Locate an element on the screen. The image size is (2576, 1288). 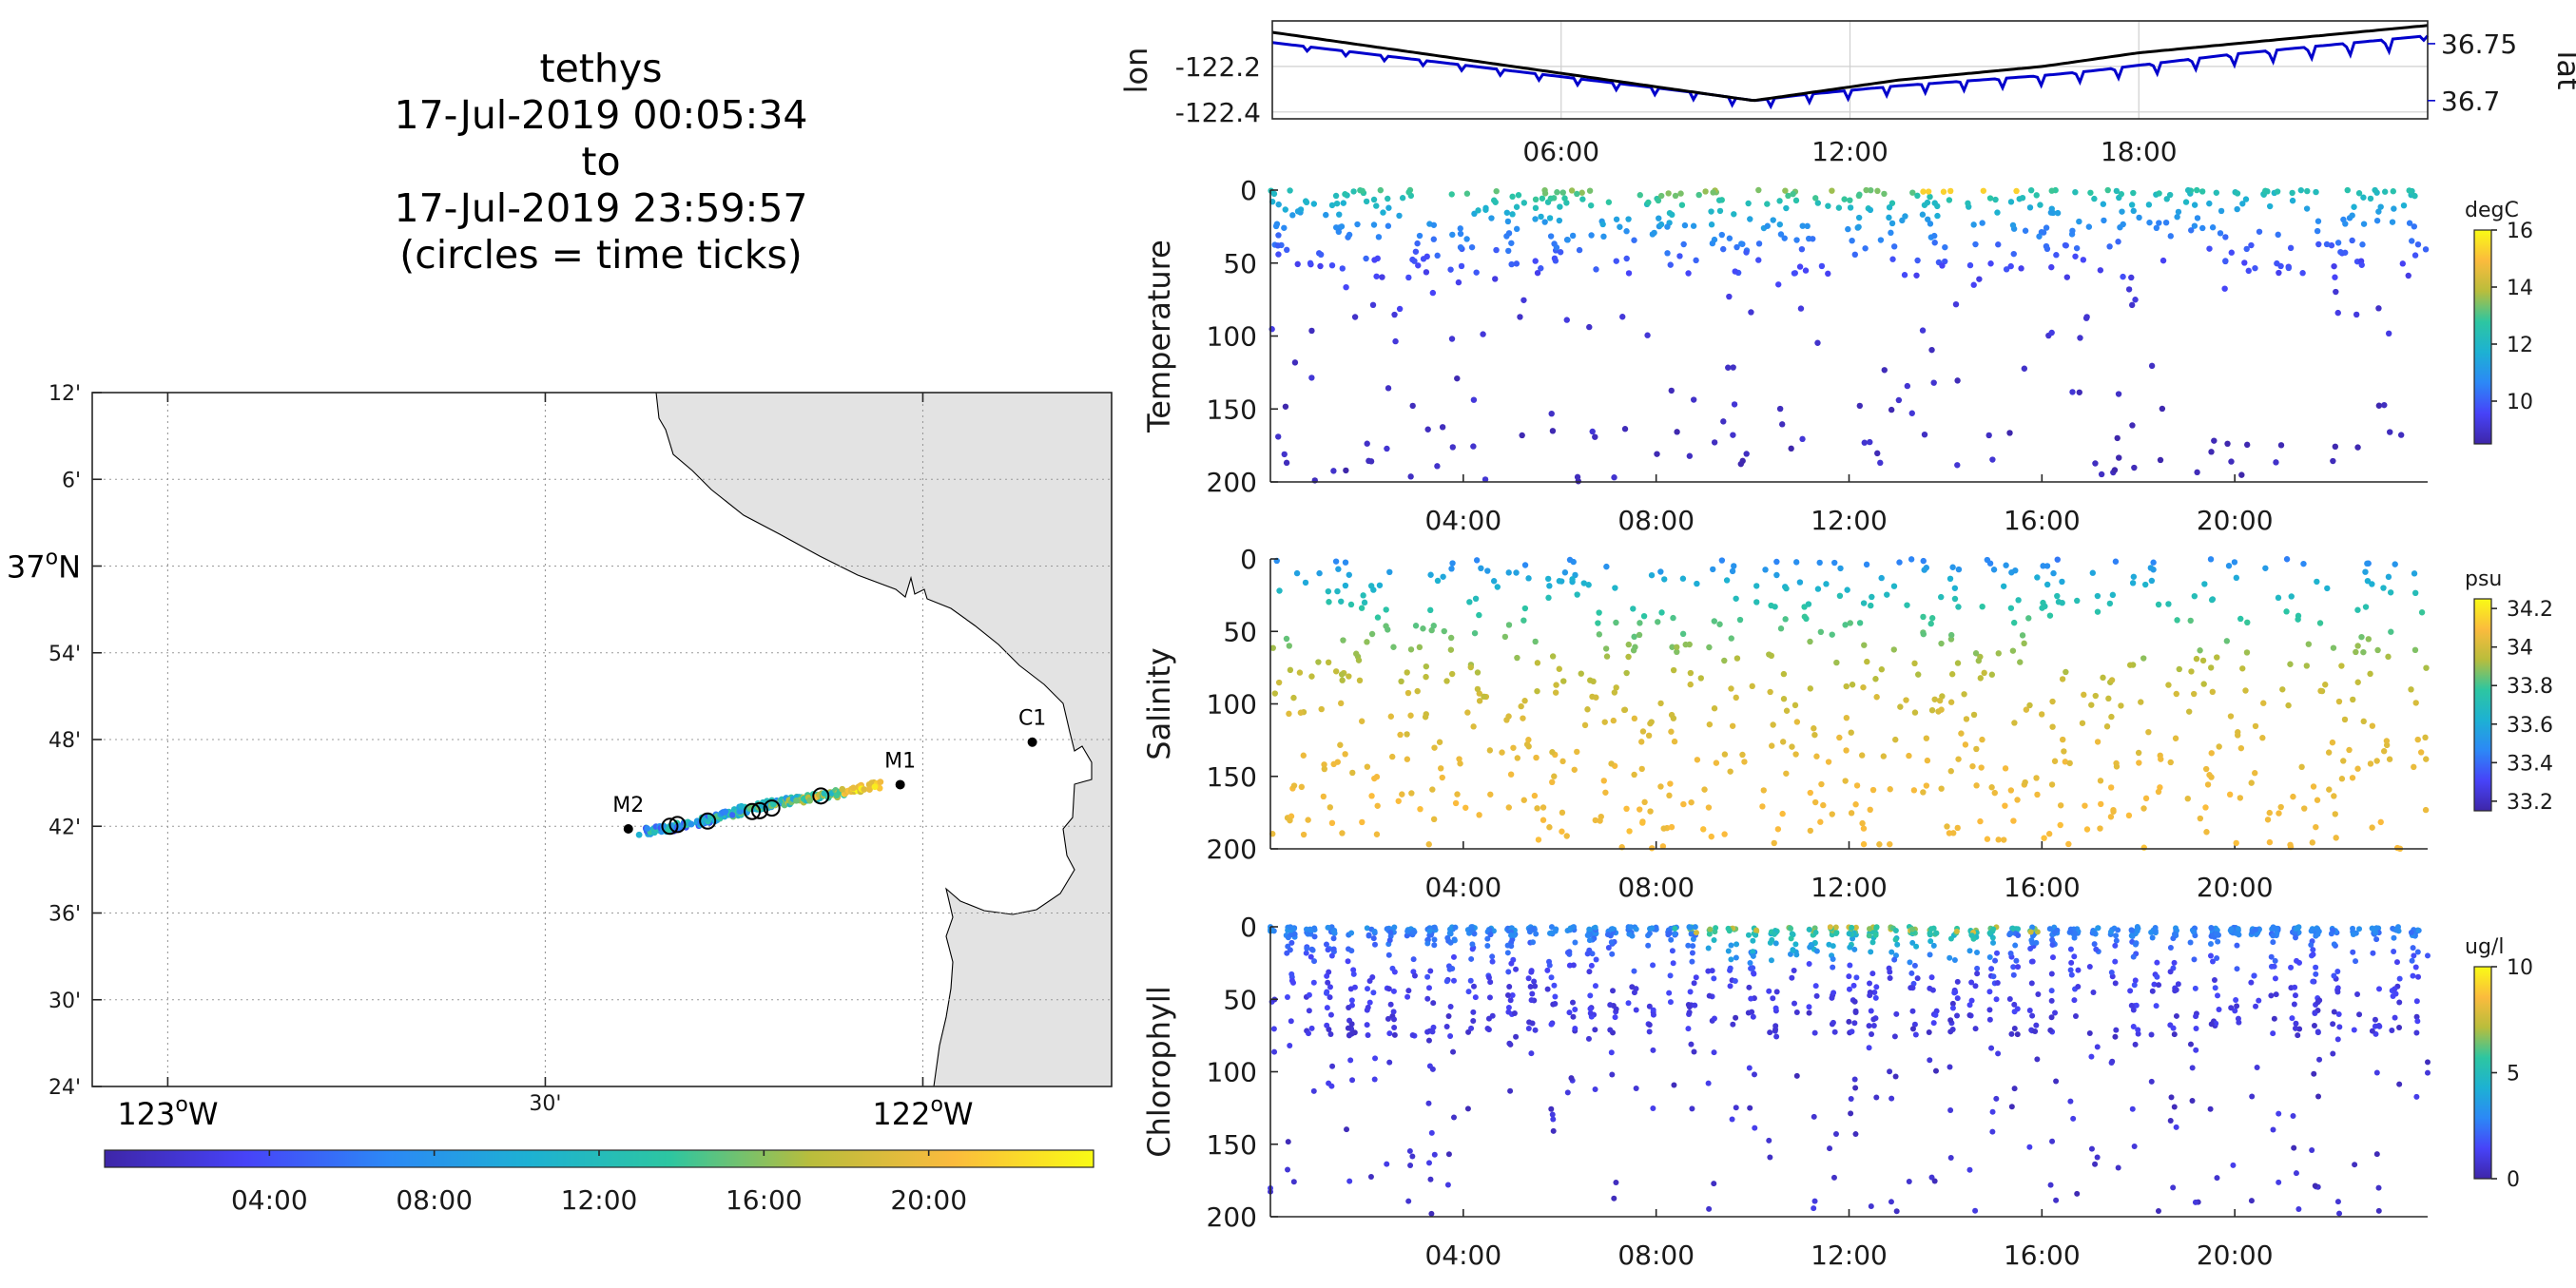
time-tick-label: 04:00 is located at coordinates (1462, 520).